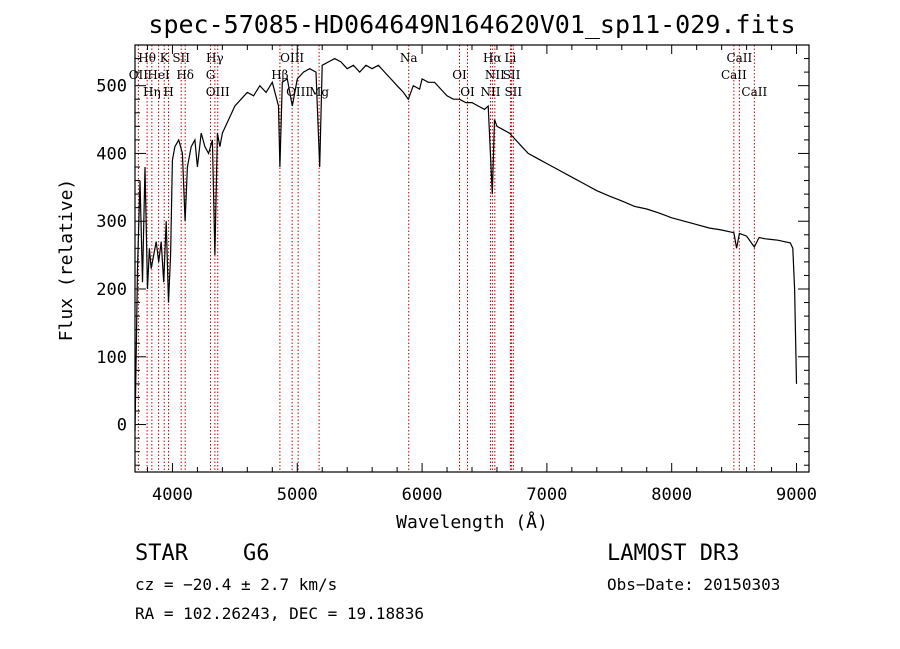  What do you see at coordinates (256, 553) in the screenshot?
I see `subclass: G6` at bounding box center [256, 553].